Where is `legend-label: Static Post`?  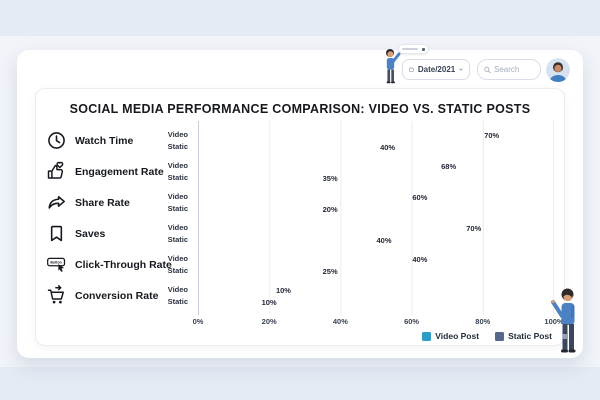 legend-label: Static Post is located at coordinates (530, 336).